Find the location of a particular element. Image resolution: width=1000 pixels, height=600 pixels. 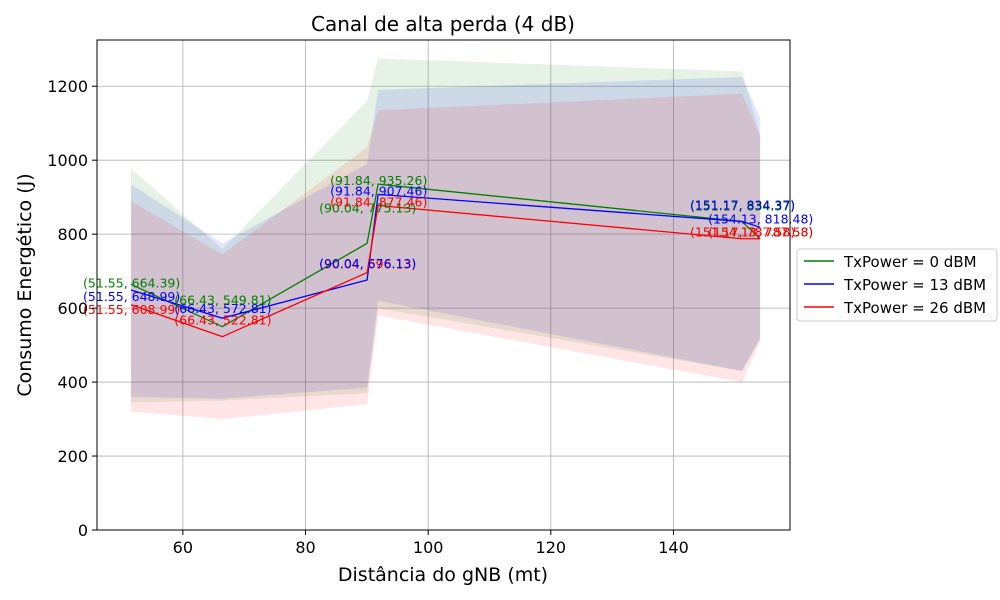

line-txpower-26-dbm is located at coordinates (445, 271).